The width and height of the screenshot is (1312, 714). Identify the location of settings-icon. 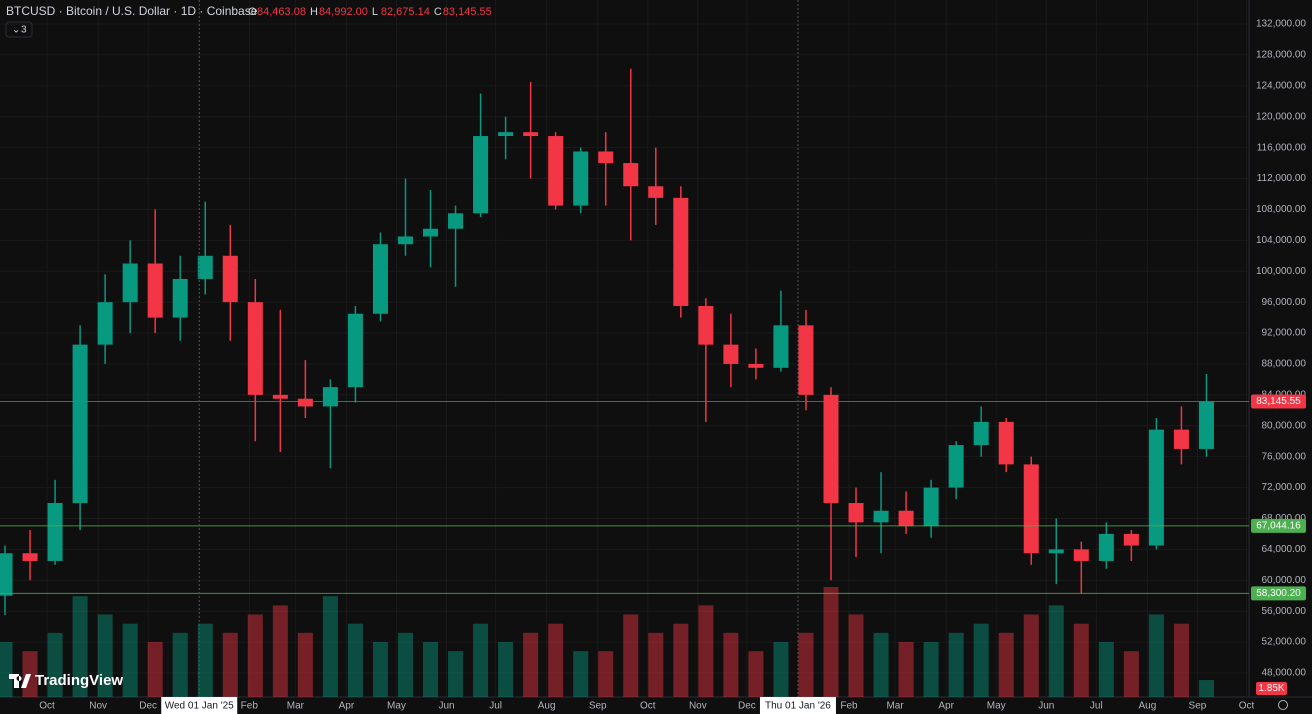
(1283, 705).